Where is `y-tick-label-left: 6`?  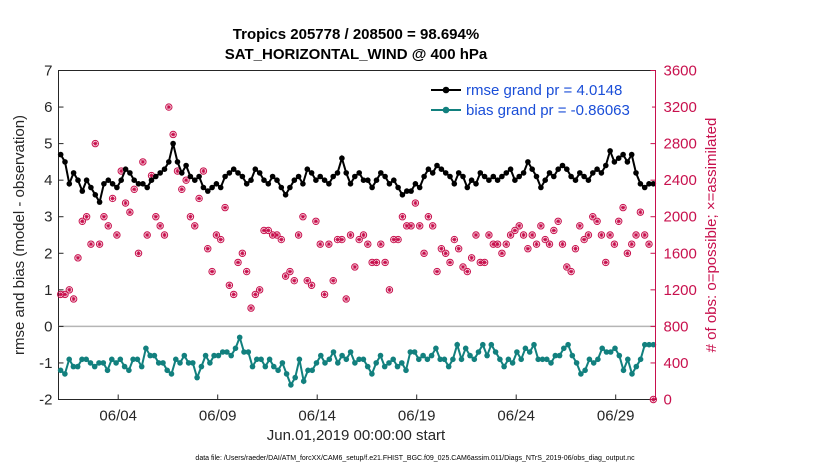 y-tick-label-left: 6 is located at coordinates (48, 107).